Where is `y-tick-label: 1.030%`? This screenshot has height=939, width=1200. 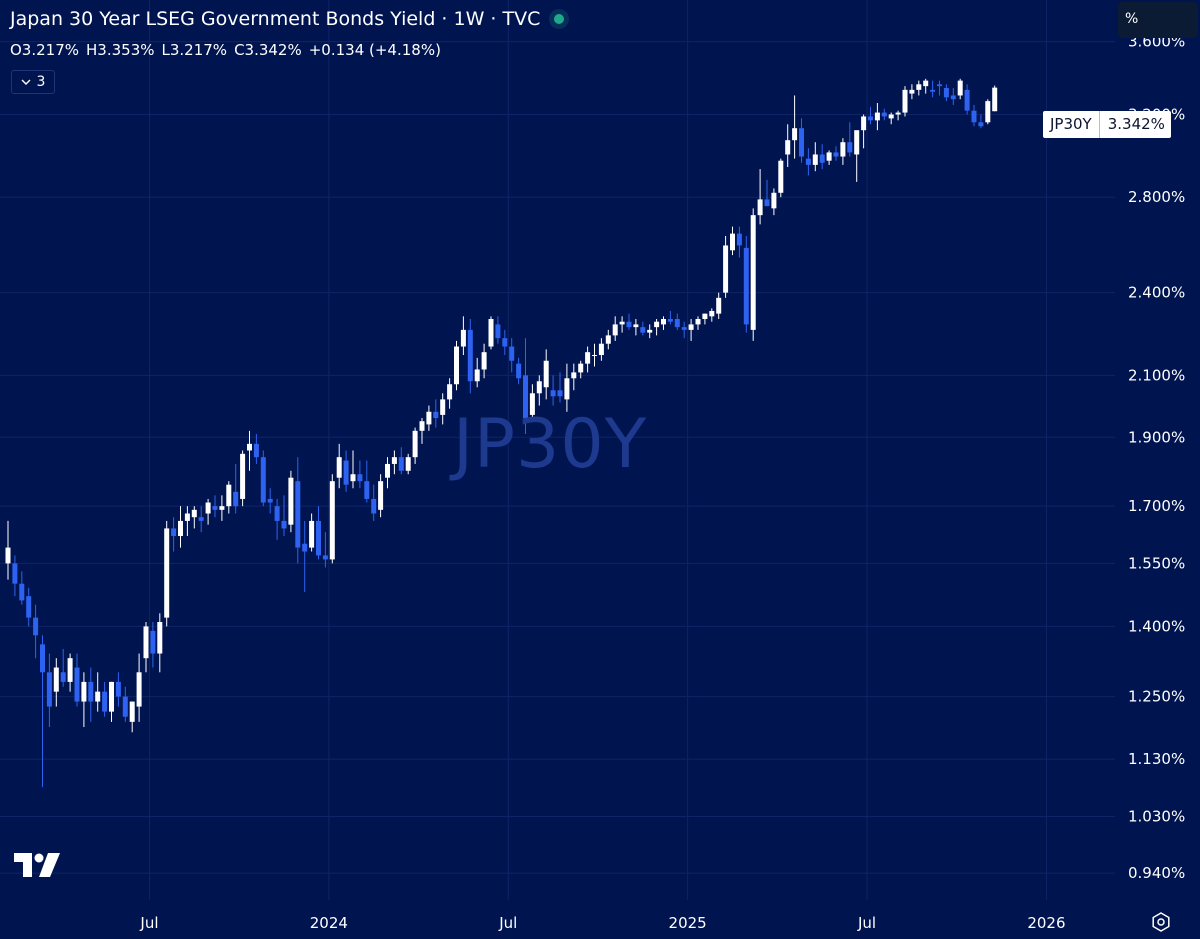
y-tick-label: 1.030% is located at coordinates (1156, 816).